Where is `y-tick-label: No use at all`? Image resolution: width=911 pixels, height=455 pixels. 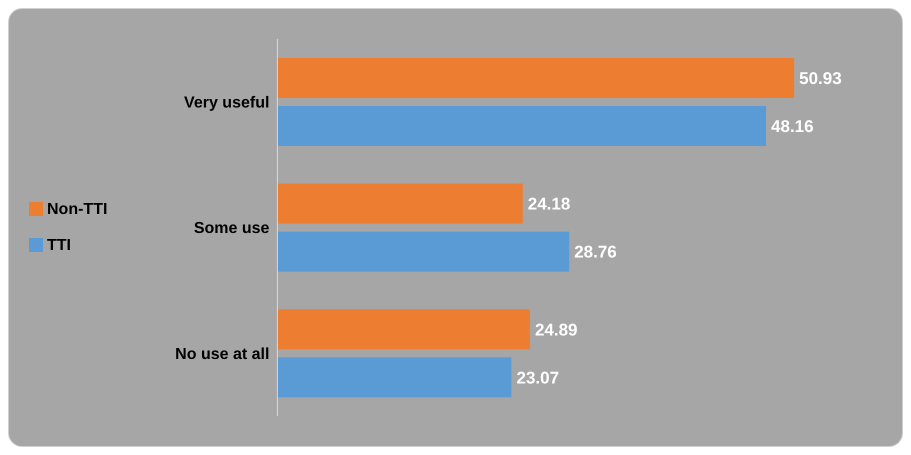
y-tick-label: No use at all is located at coordinates (222, 354).